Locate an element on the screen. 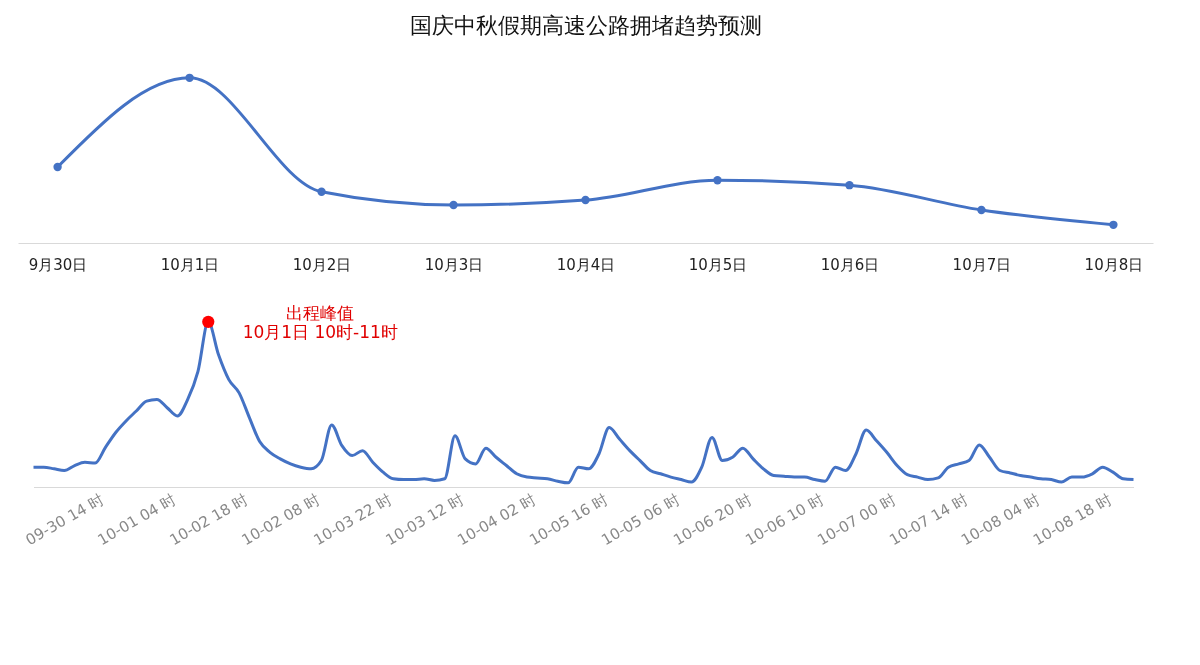  x-tick-label: 10月8日 is located at coordinates (1114, 264).